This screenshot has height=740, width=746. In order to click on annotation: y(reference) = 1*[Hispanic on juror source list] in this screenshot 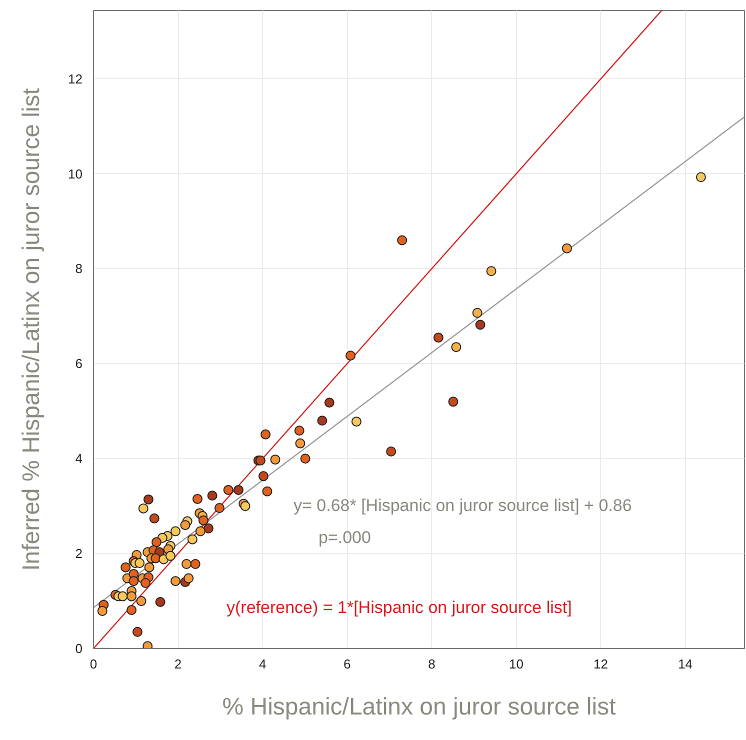, I will do `click(399, 607)`.